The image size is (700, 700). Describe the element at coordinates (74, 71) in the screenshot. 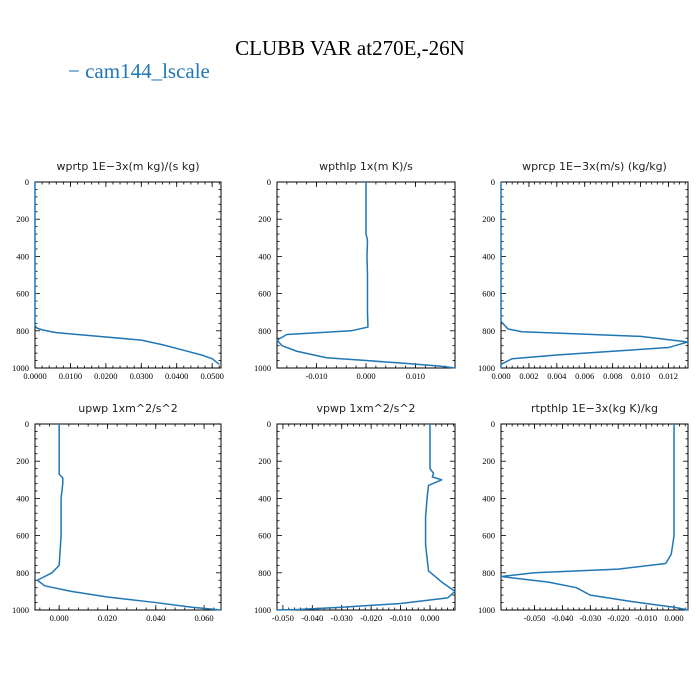

I see `legend-line-marker: −` at that location.